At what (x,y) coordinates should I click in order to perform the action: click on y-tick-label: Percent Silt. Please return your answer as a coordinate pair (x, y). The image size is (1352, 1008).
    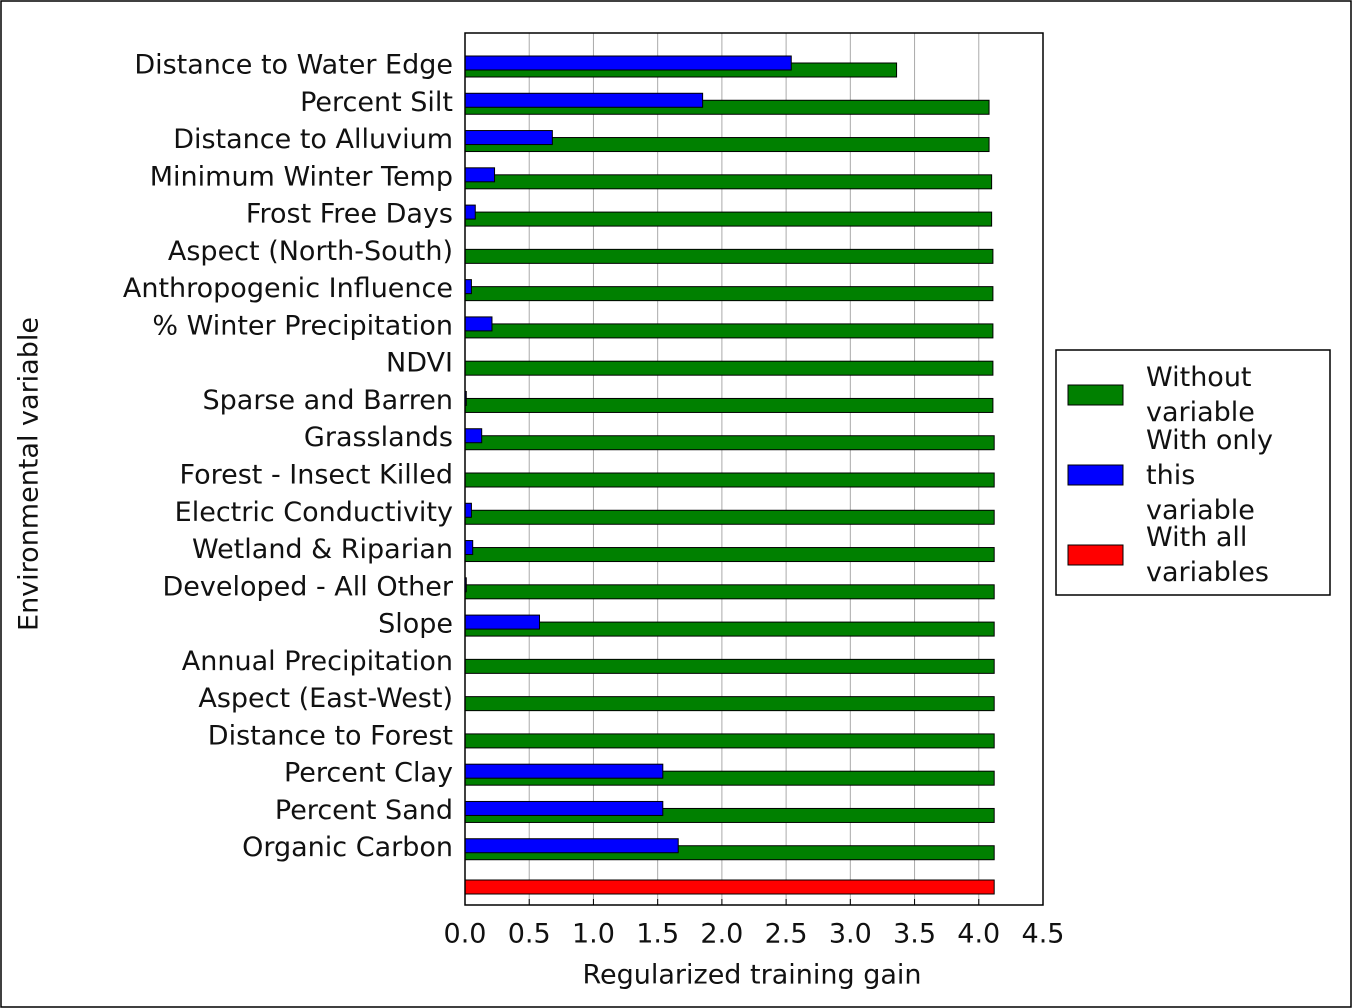
    Looking at the image, I should click on (376, 102).